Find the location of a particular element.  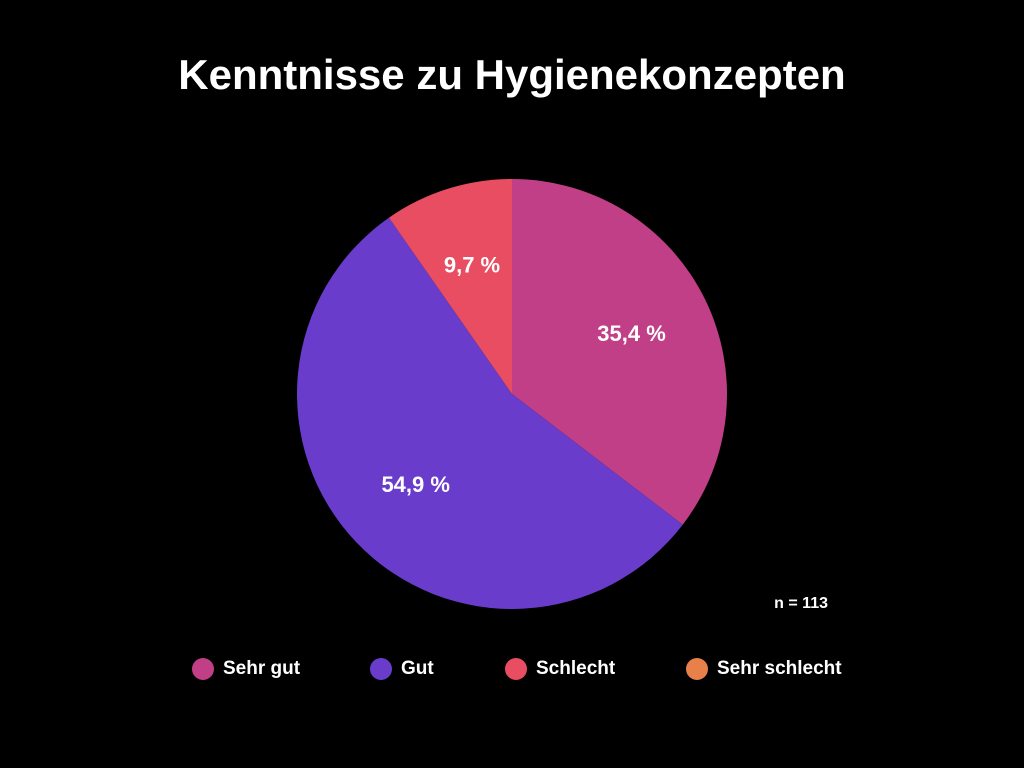

legend-label: Schlecht is located at coordinates (576, 668).